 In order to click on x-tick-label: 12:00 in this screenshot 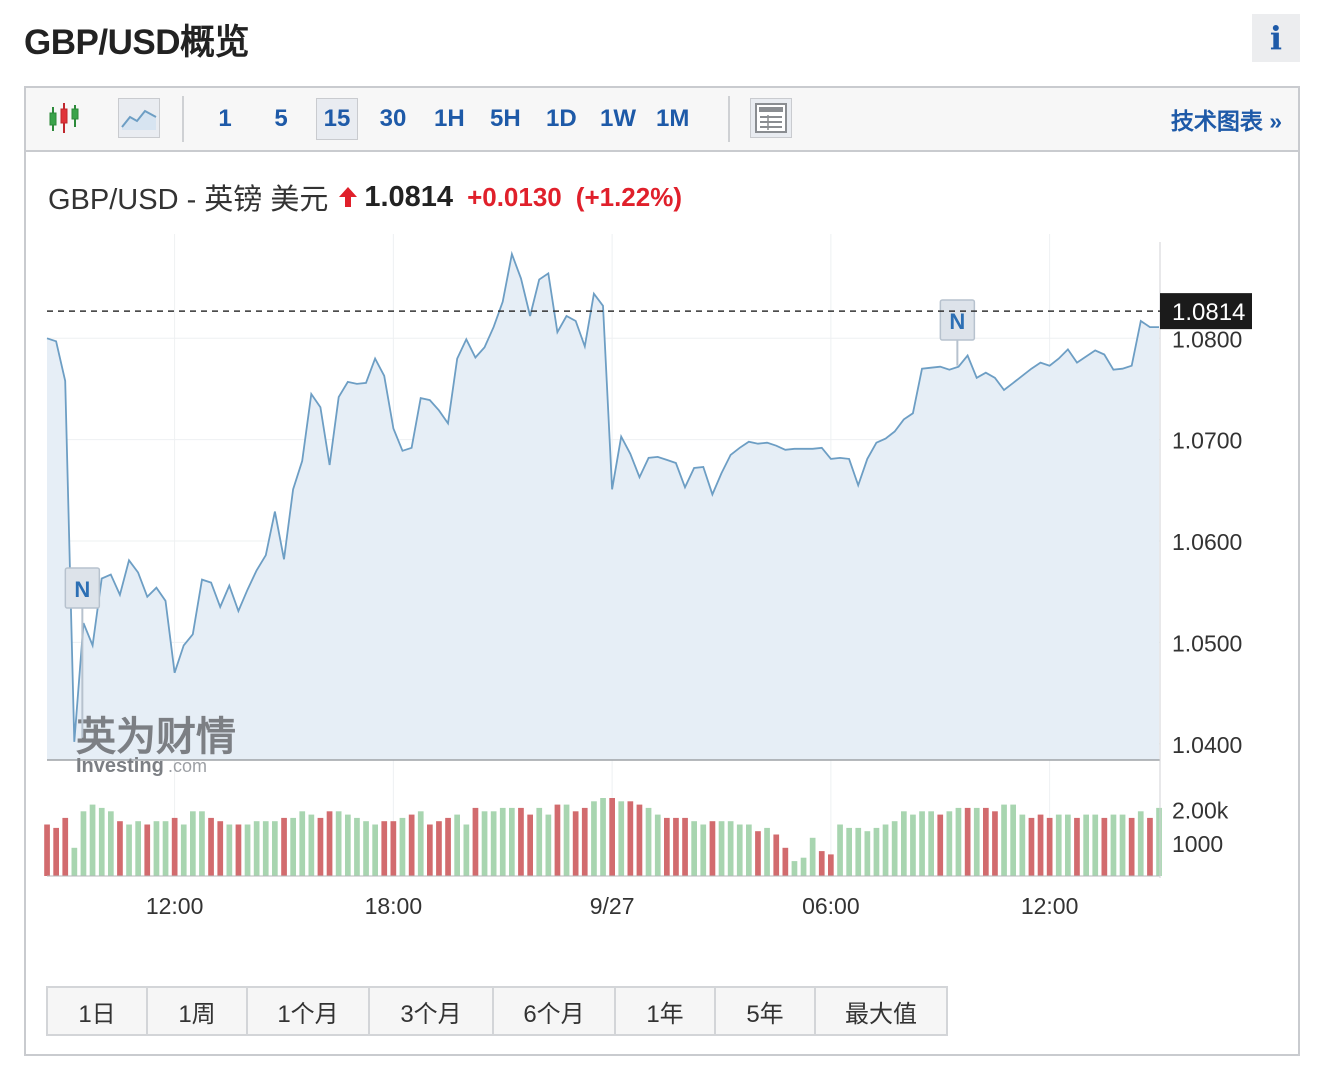, I will do `click(1050, 906)`.